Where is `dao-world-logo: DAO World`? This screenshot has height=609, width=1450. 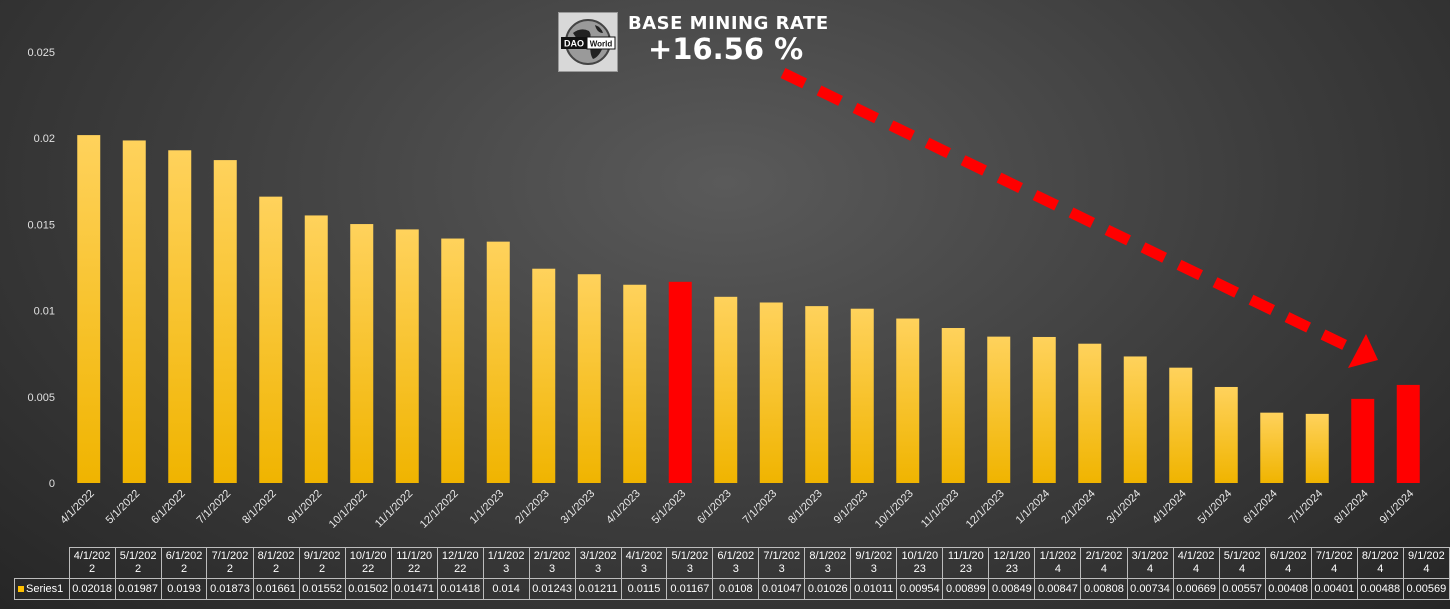 dao-world-logo: DAO World is located at coordinates (588, 42).